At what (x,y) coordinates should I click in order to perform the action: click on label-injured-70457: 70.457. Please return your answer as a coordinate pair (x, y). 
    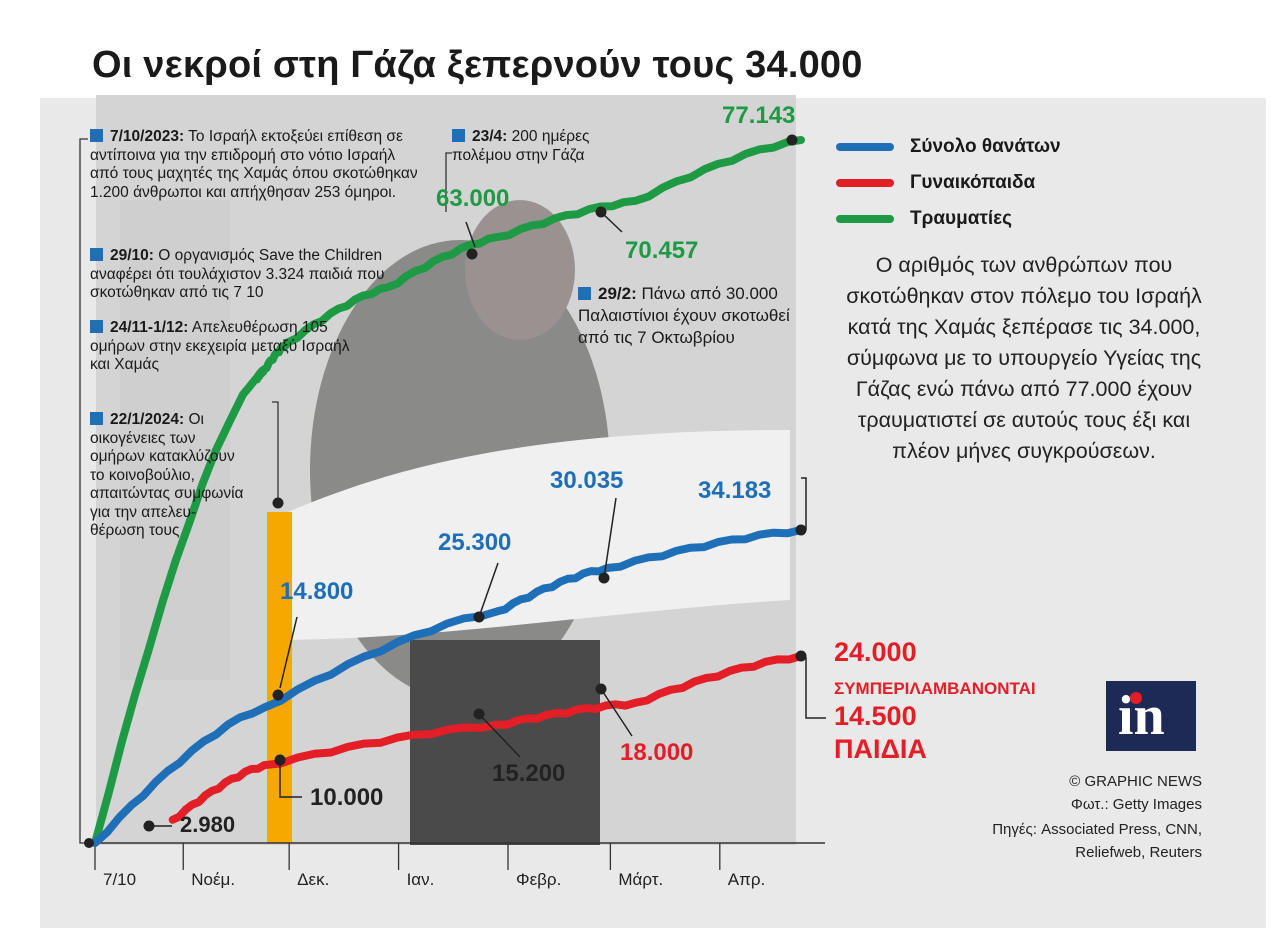
    Looking at the image, I should click on (662, 250).